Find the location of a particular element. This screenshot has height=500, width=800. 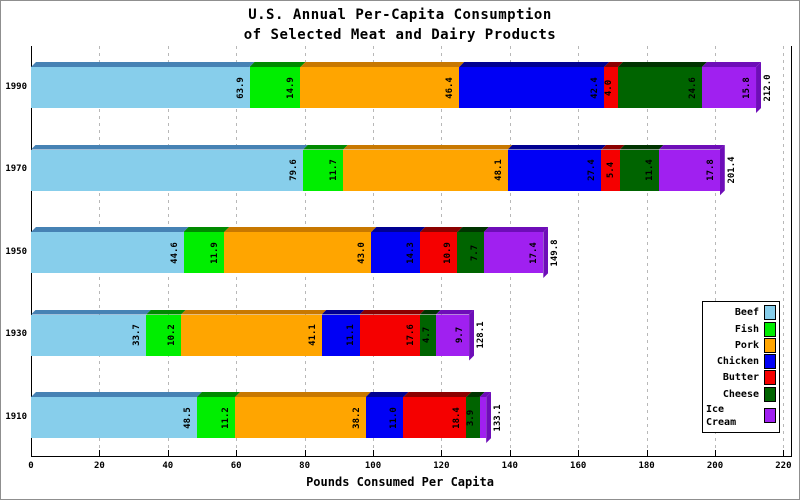

legend-swatch-ice-cream is located at coordinates (770, 416).